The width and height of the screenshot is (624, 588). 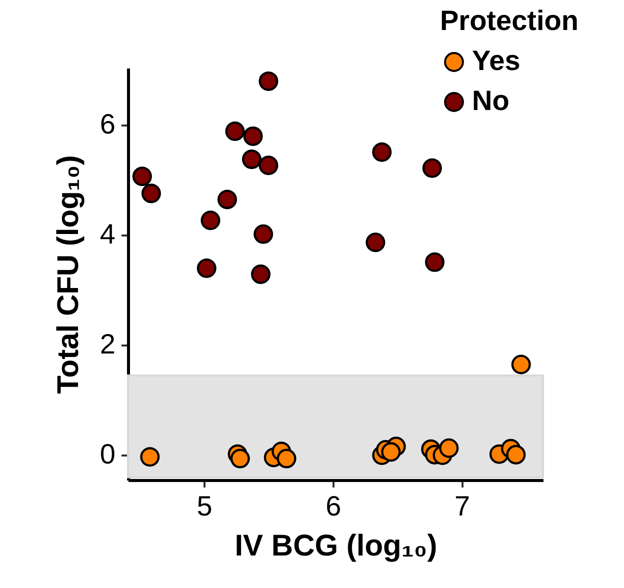 I want to click on y-tick-label: 4, so click(x=108, y=234).